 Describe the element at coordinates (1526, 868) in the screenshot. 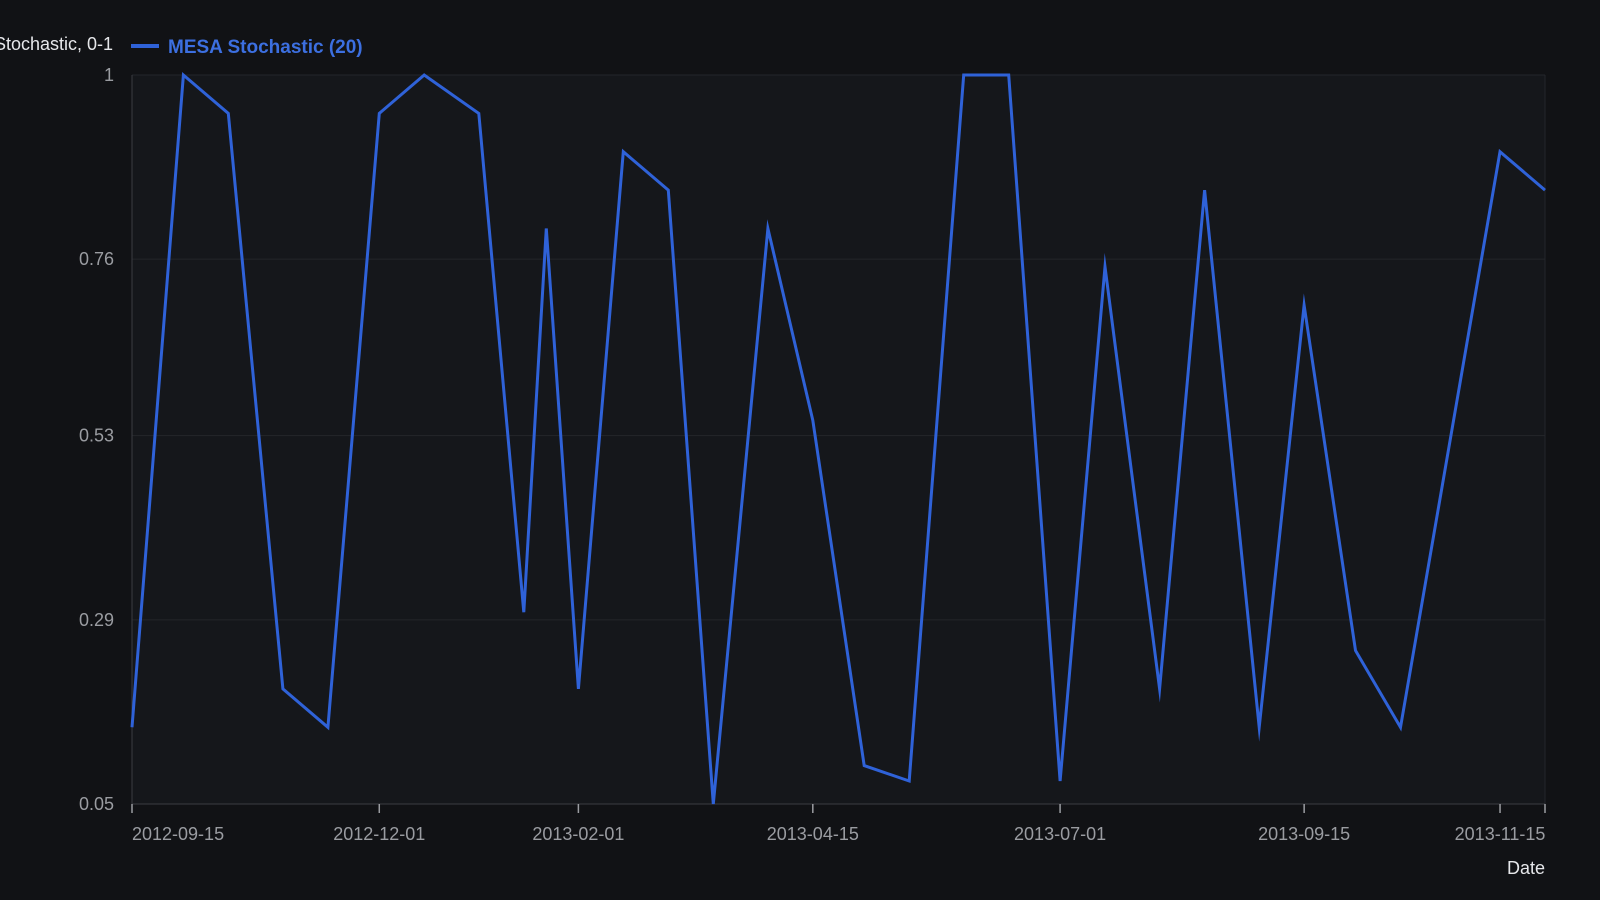

I see `x-axis-title: Date` at that location.